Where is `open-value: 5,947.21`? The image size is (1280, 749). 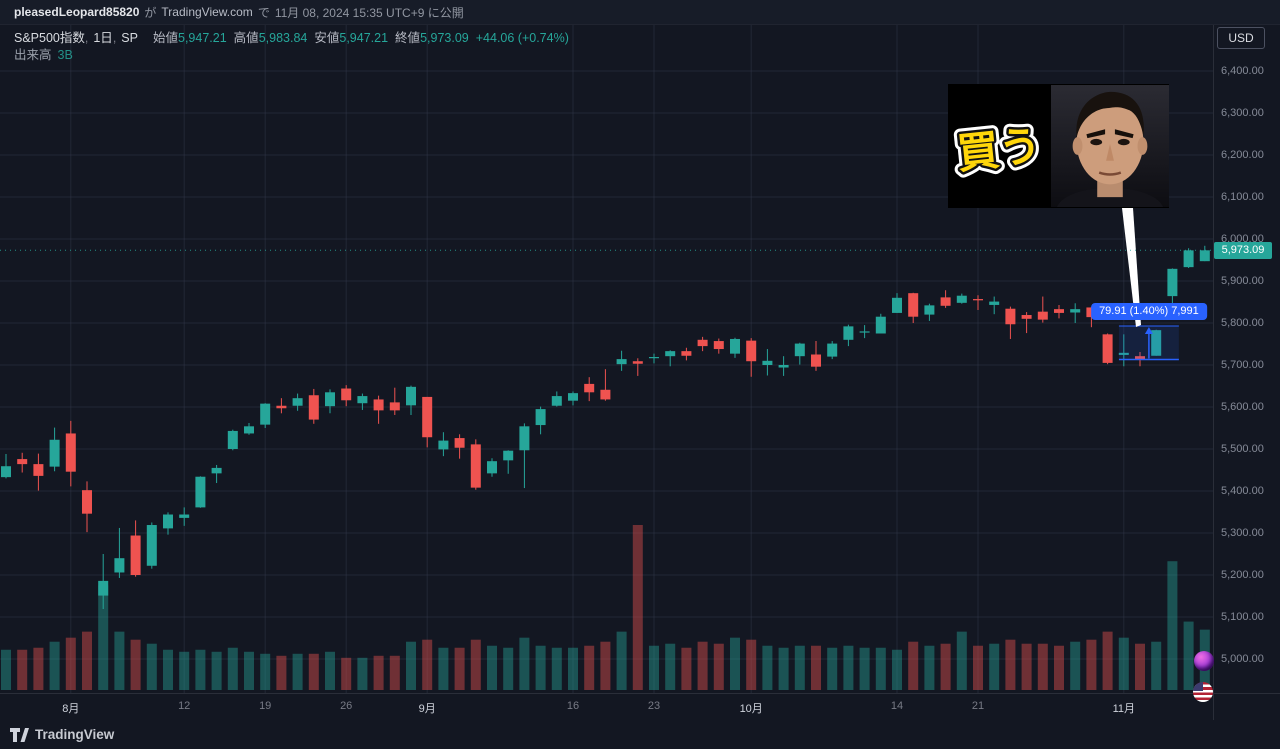
open-value: 5,947.21 is located at coordinates (202, 38).